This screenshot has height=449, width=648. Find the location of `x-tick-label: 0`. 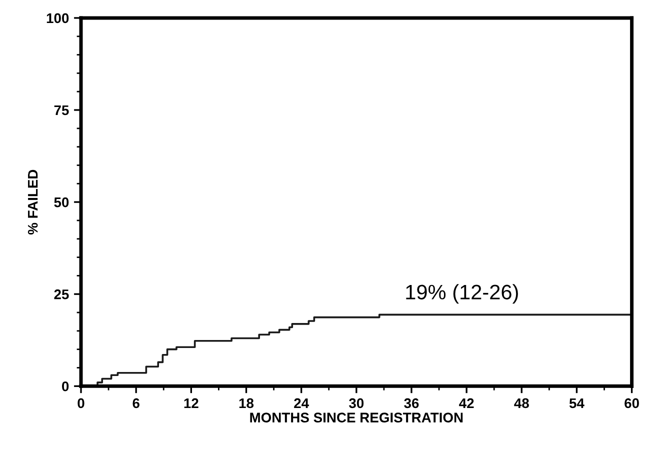

x-tick-label: 0 is located at coordinates (81, 403).